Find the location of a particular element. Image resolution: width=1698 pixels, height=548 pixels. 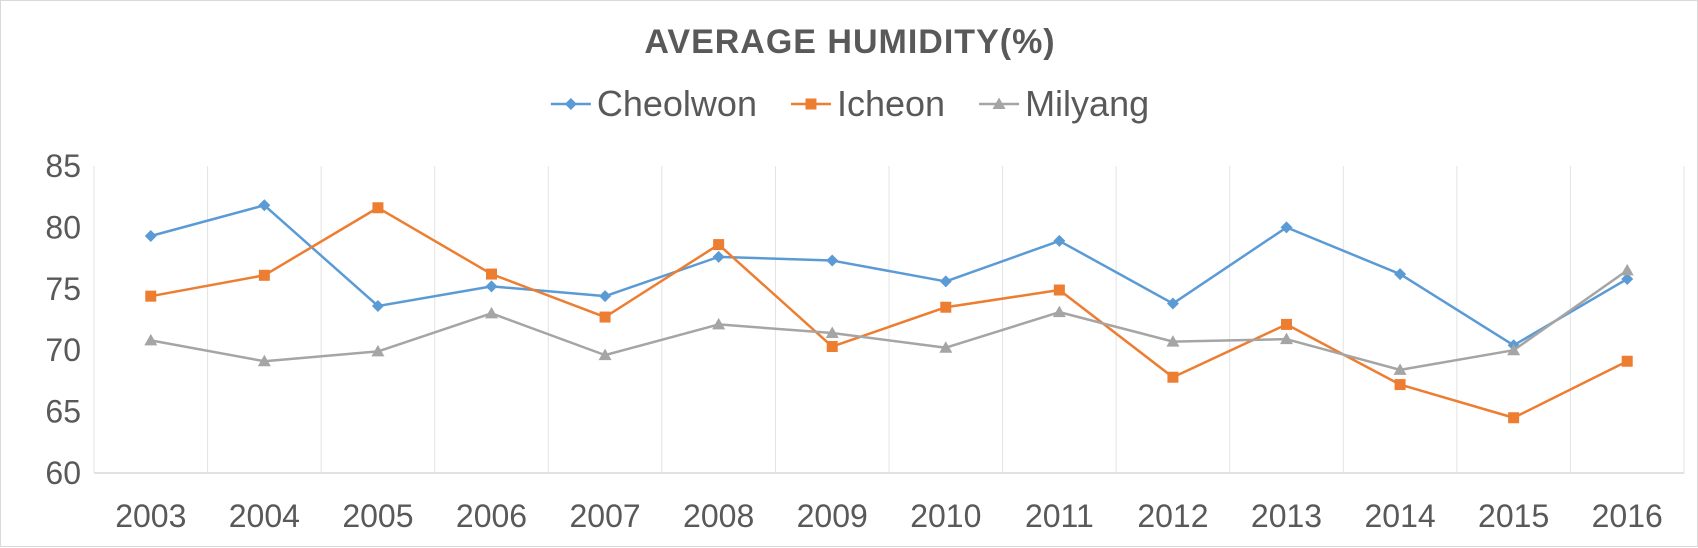

y-tick-label: 85 is located at coordinates (63, 166).